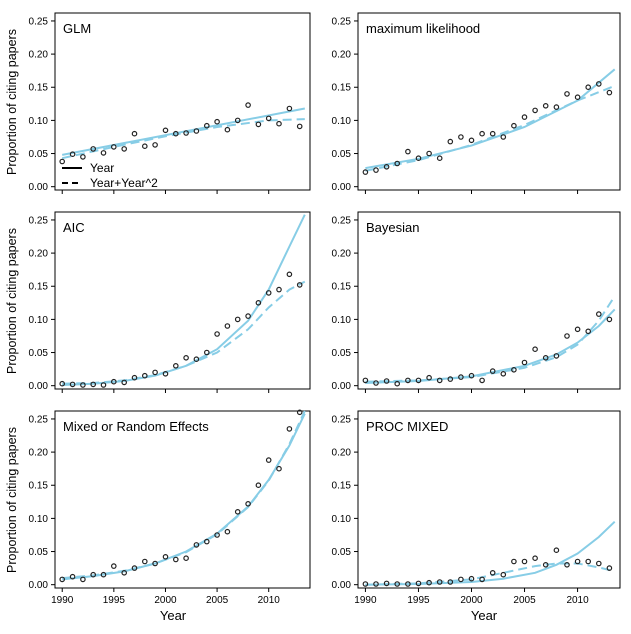  What do you see at coordinates (471, 600) in the screenshot?
I see `x-tick-label: 2000` at bounding box center [471, 600].